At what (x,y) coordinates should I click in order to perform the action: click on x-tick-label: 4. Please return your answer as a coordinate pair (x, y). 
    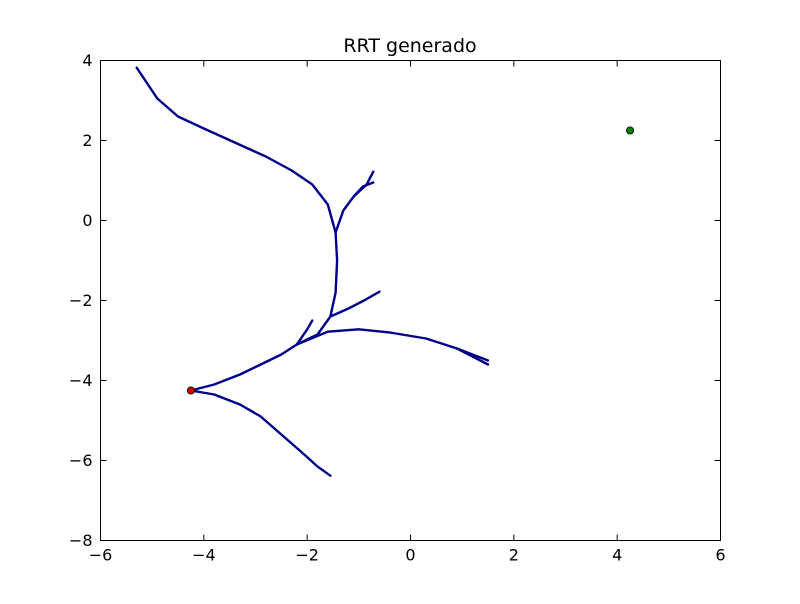
    Looking at the image, I should click on (617, 555).